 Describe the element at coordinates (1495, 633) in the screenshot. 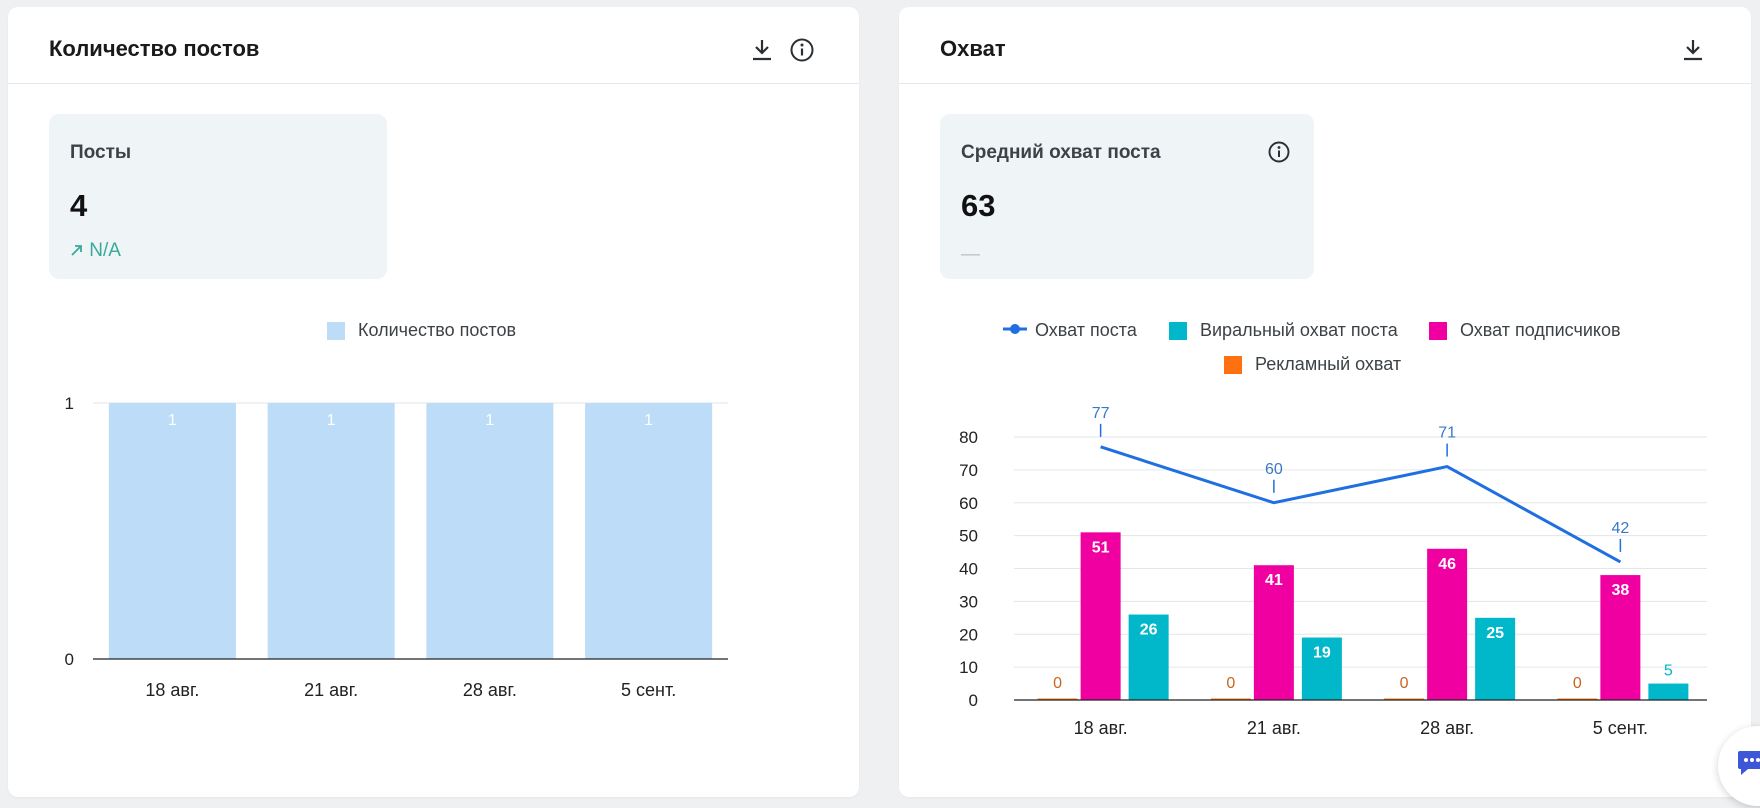

I see `bar-value-label: 25` at that location.